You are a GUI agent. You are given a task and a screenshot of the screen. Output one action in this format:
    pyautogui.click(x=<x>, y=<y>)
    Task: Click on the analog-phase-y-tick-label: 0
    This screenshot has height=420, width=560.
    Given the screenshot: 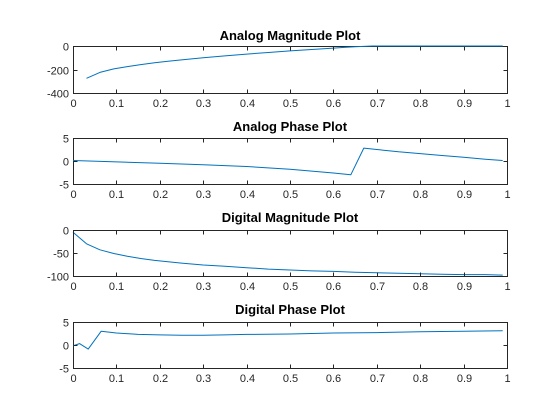 What is the action you would take?
    pyautogui.click(x=66, y=163)
    